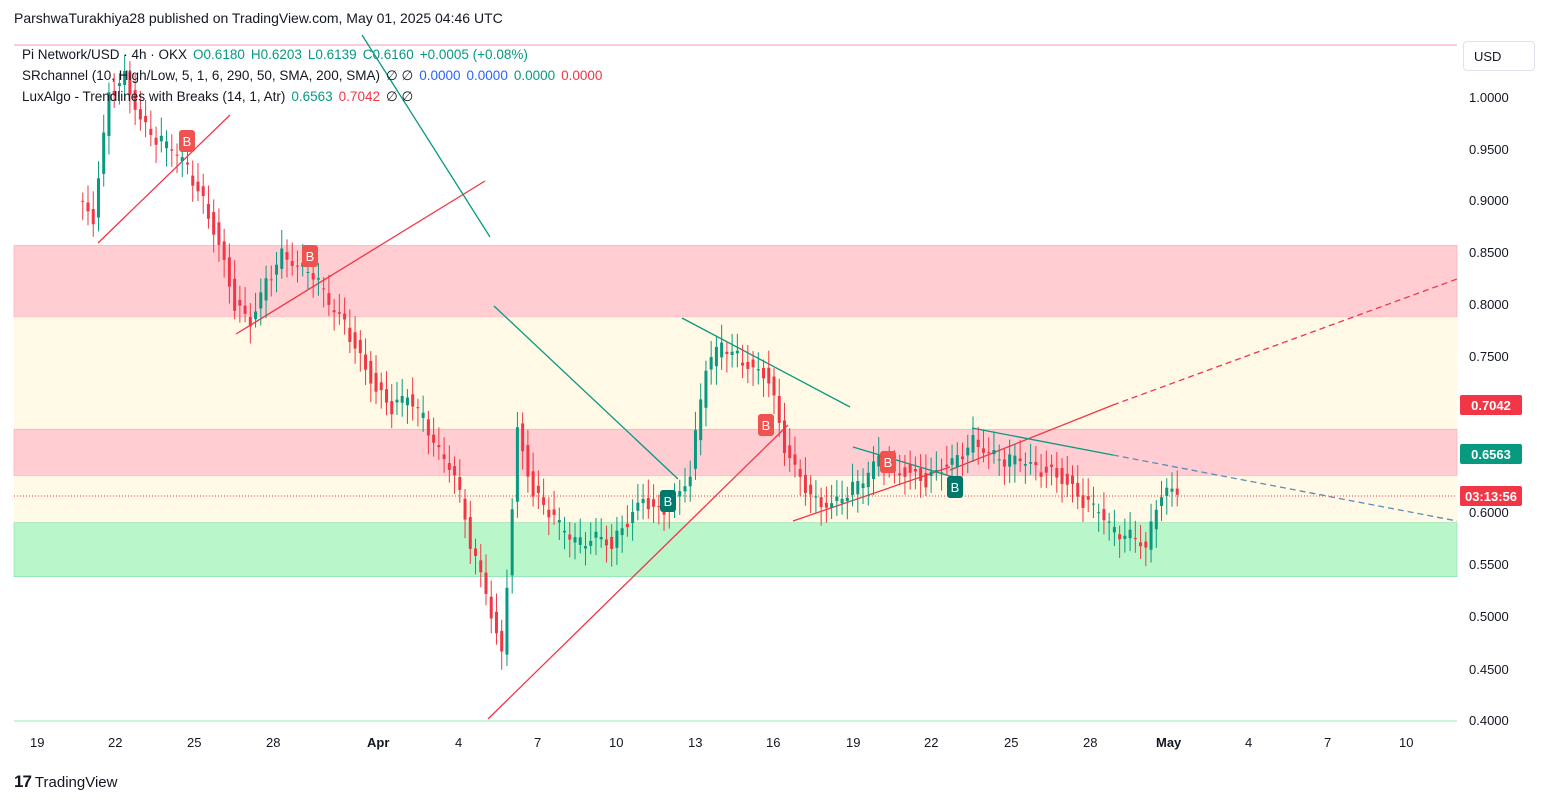 This screenshot has height=803, width=1553. Describe the element at coordinates (1011, 742) in the screenshot. I see `x-tick-label: 25` at that location.